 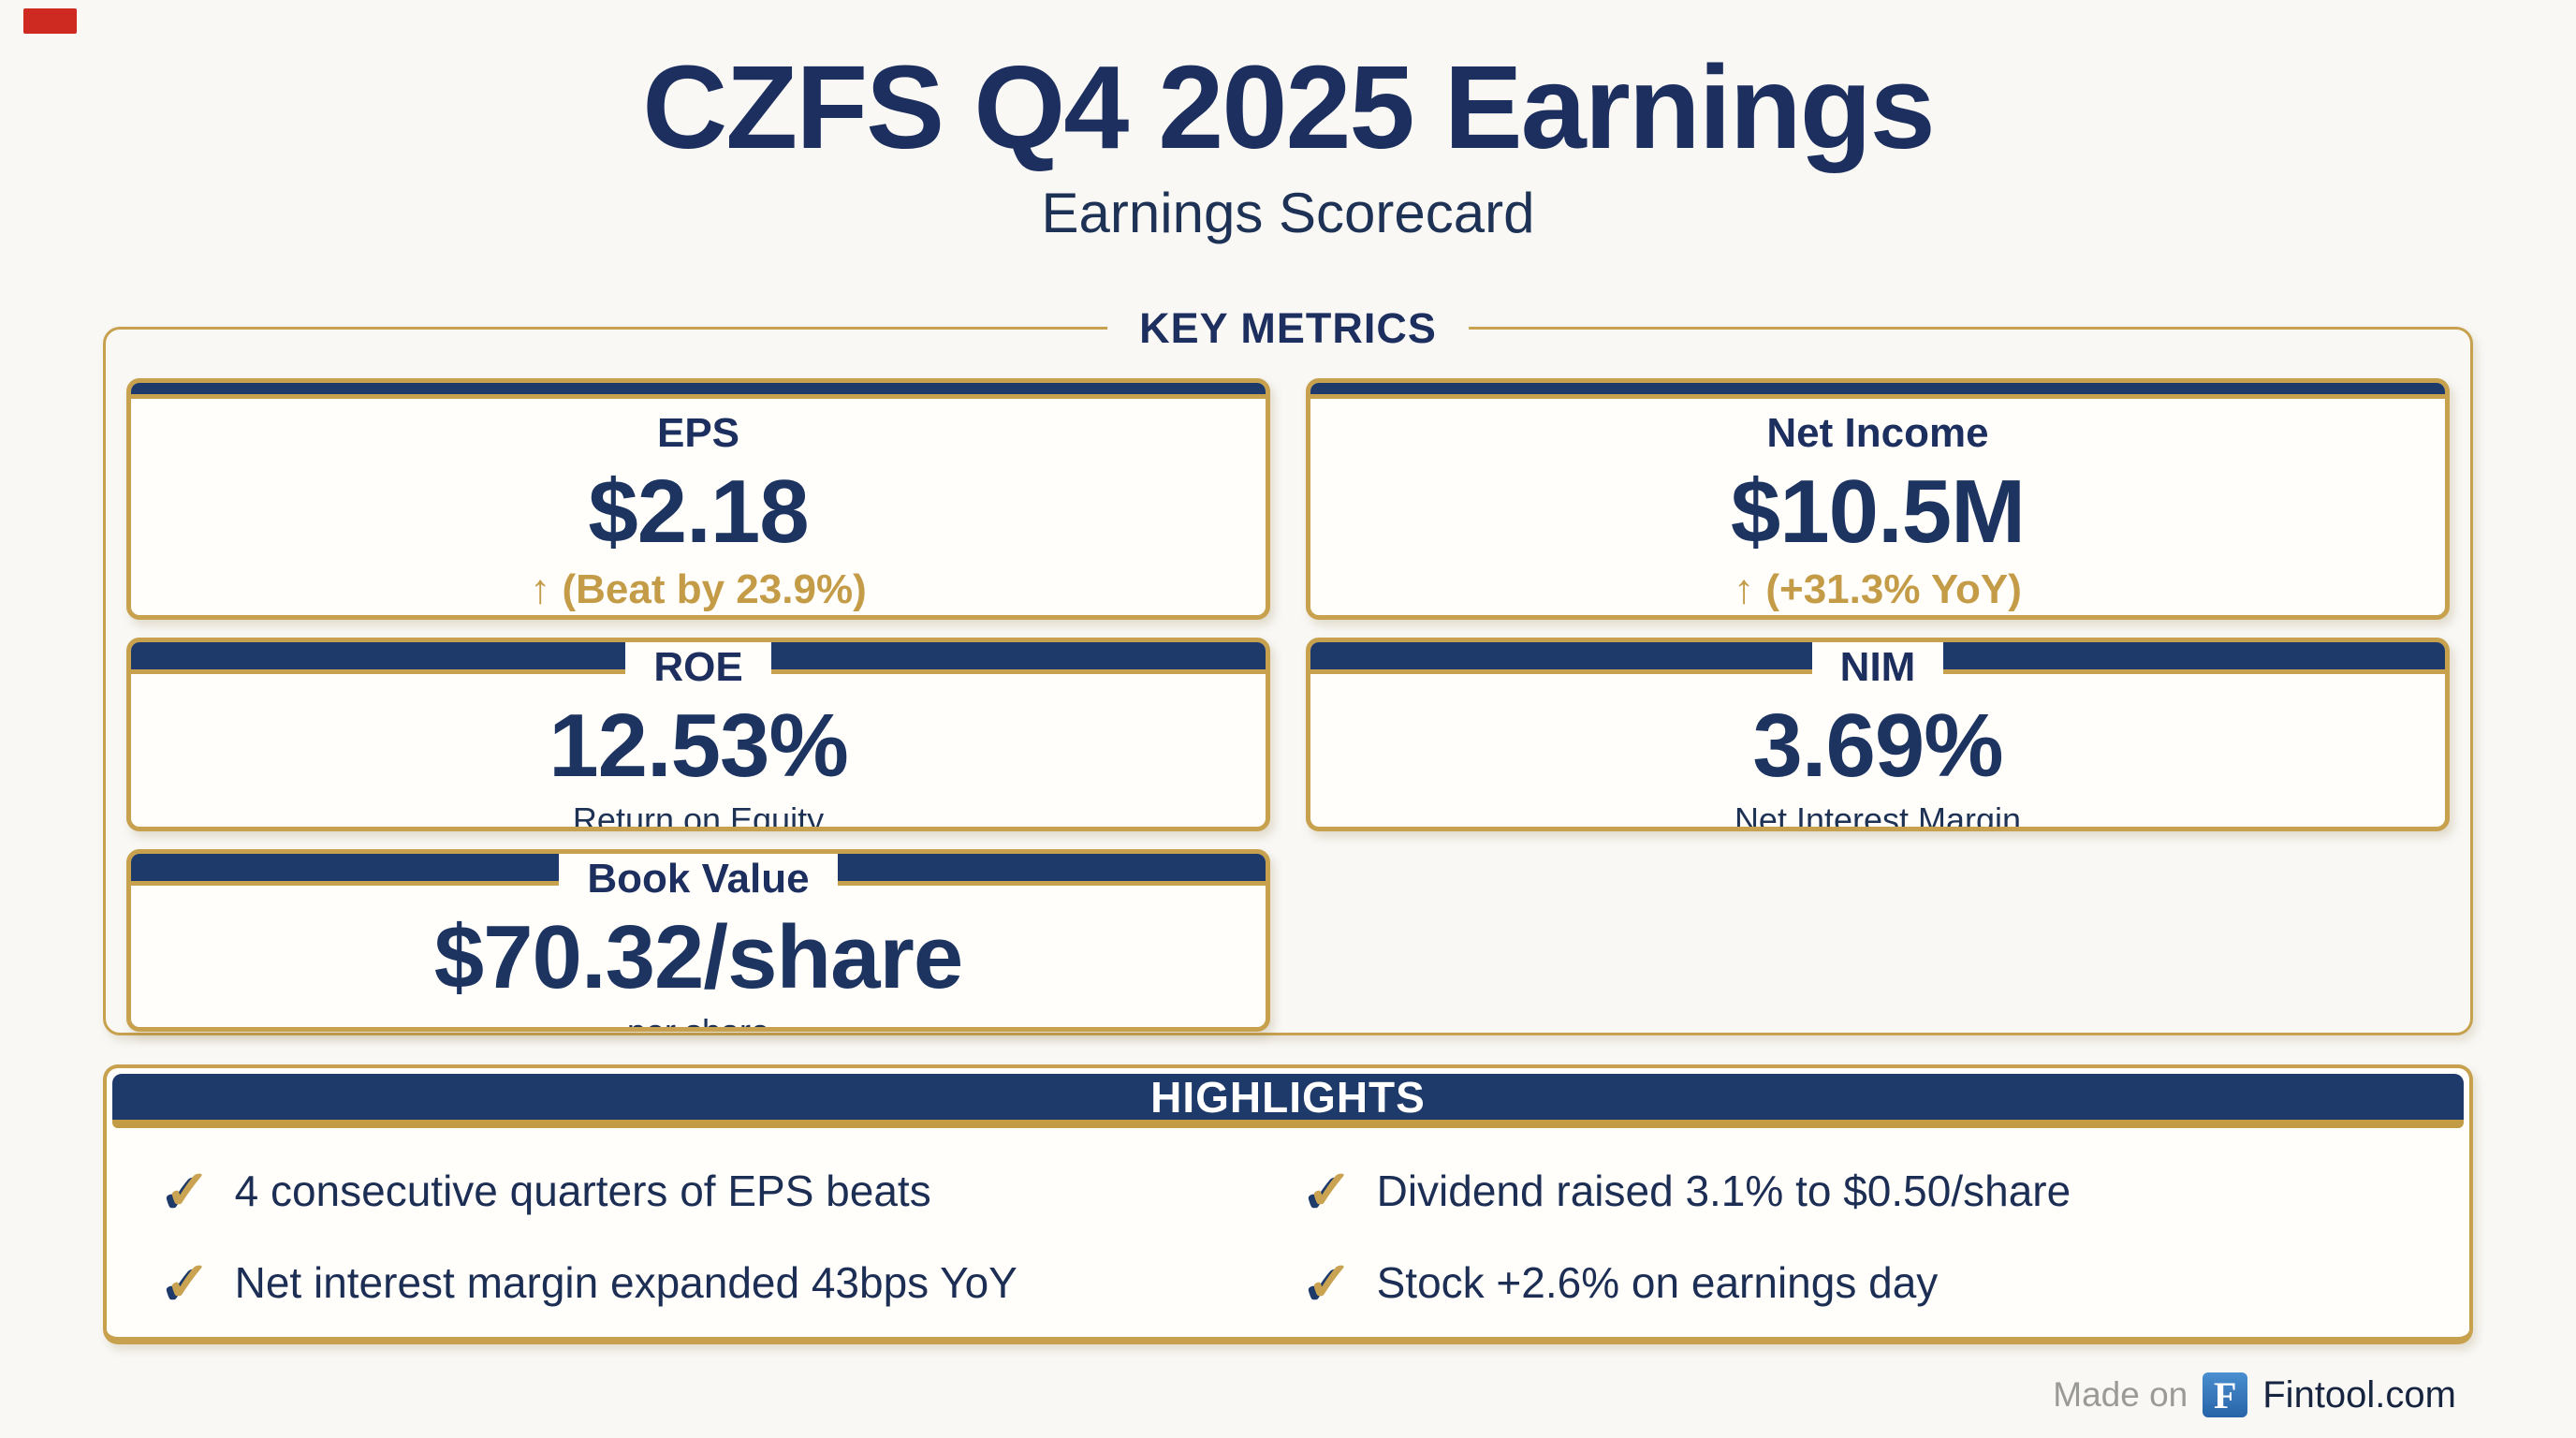 I want to click on highlight-item: ✓ Stock +2.6% on earnings day, so click(x=1864, y=1282).